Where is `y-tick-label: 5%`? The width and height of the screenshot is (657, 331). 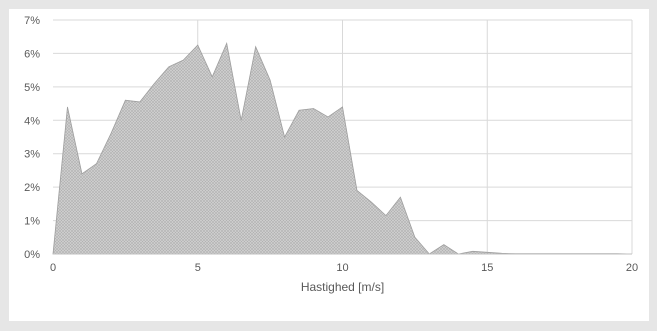
y-tick-label: 5% is located at coordinates (32, 88).